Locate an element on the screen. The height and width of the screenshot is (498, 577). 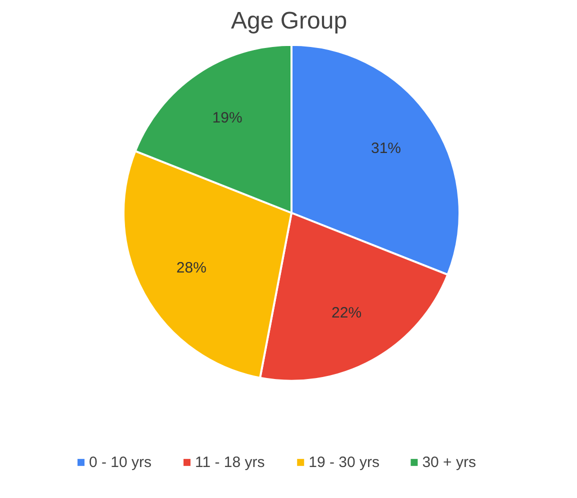
legend-label: 19 - 30 yrs is located at coordinates (344, 462).